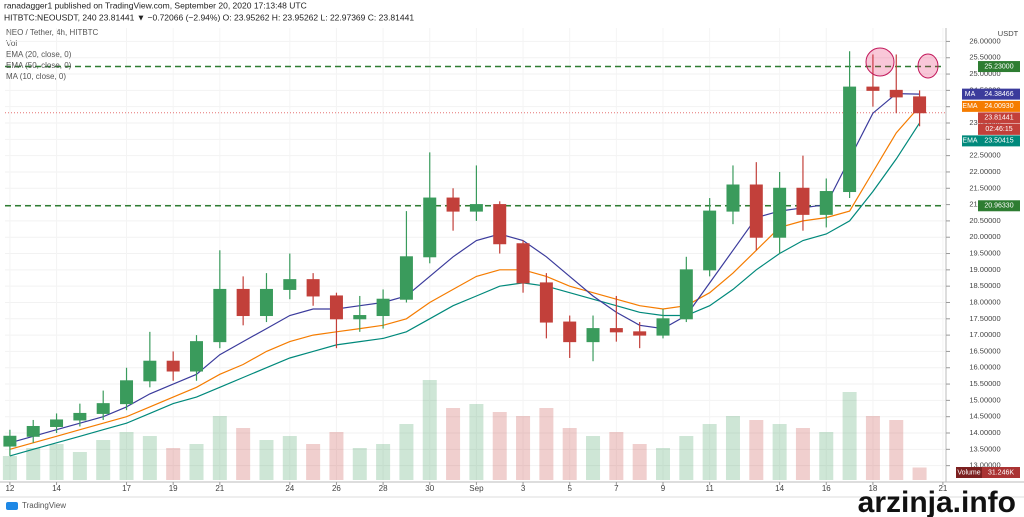  I want to click on y-tick-label: 14.50000, so click(984, 416).